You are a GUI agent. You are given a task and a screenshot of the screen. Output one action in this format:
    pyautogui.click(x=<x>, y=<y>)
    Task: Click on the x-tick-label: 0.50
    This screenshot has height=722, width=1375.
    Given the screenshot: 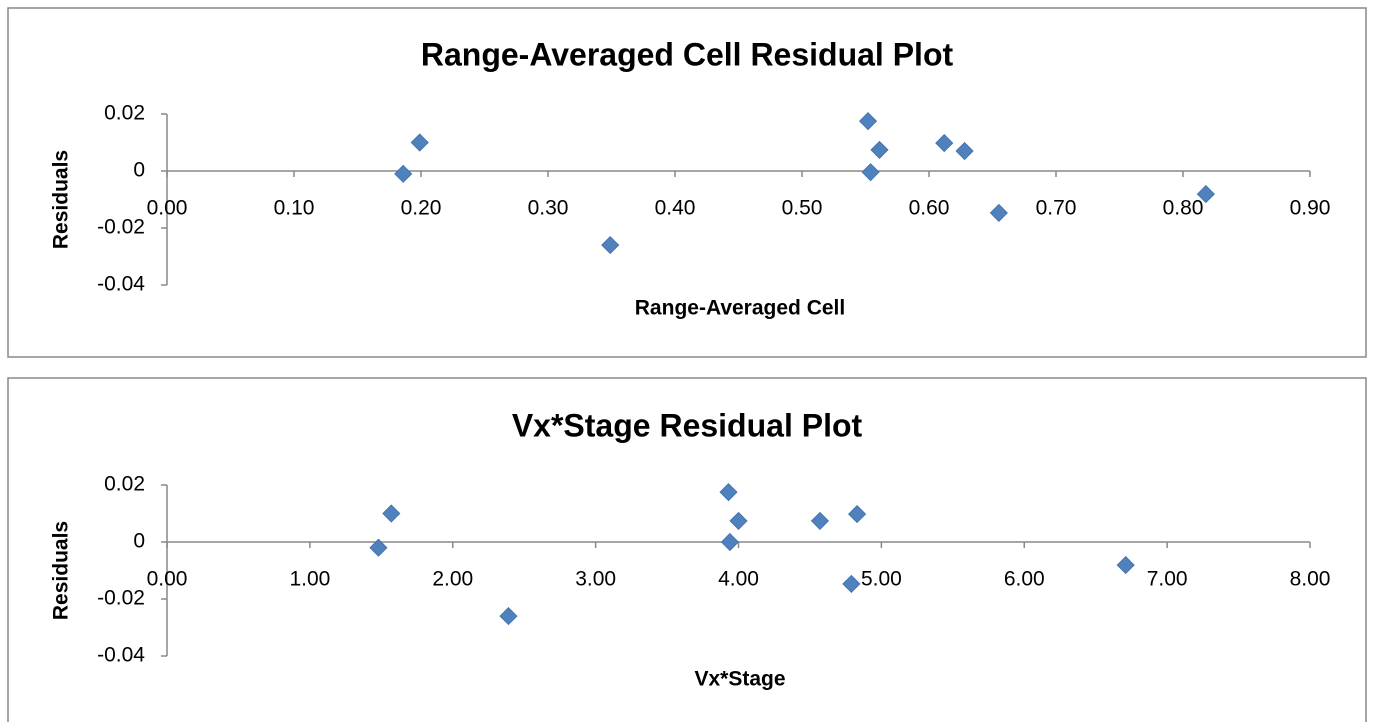 What is the action you would take?
    pyautogui.click(x=802, y=208)
    